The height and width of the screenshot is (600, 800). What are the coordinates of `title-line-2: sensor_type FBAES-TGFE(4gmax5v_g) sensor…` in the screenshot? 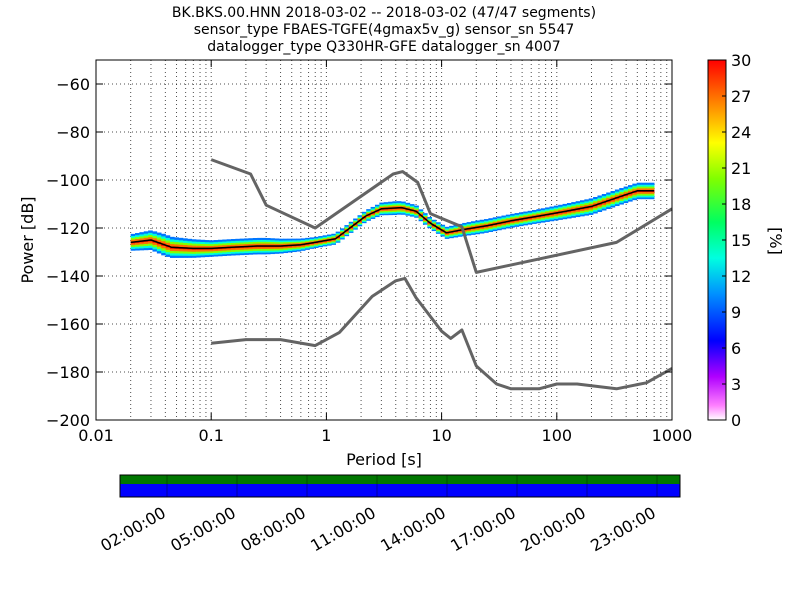 It's located at (384, 30).